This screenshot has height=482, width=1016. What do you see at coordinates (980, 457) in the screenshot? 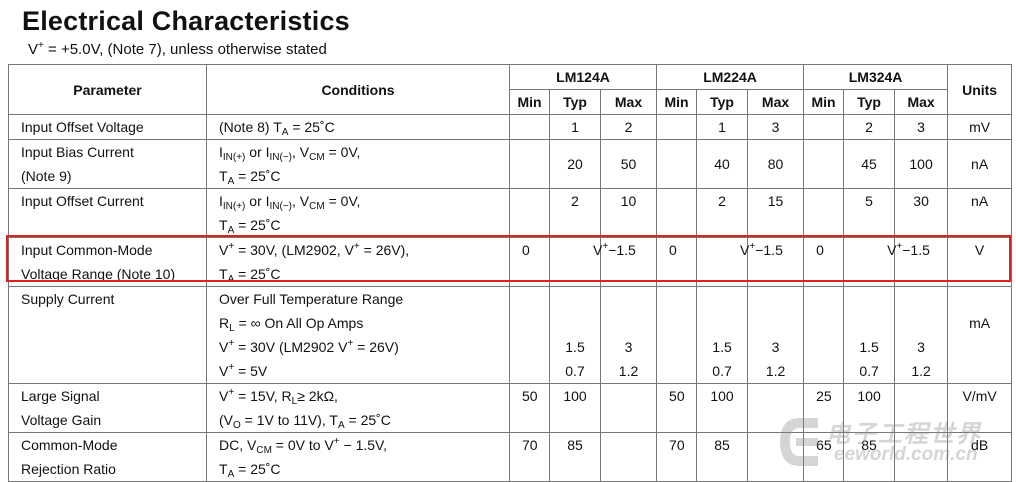
I see `units-cell: dB` at bounding box center [980, 457].